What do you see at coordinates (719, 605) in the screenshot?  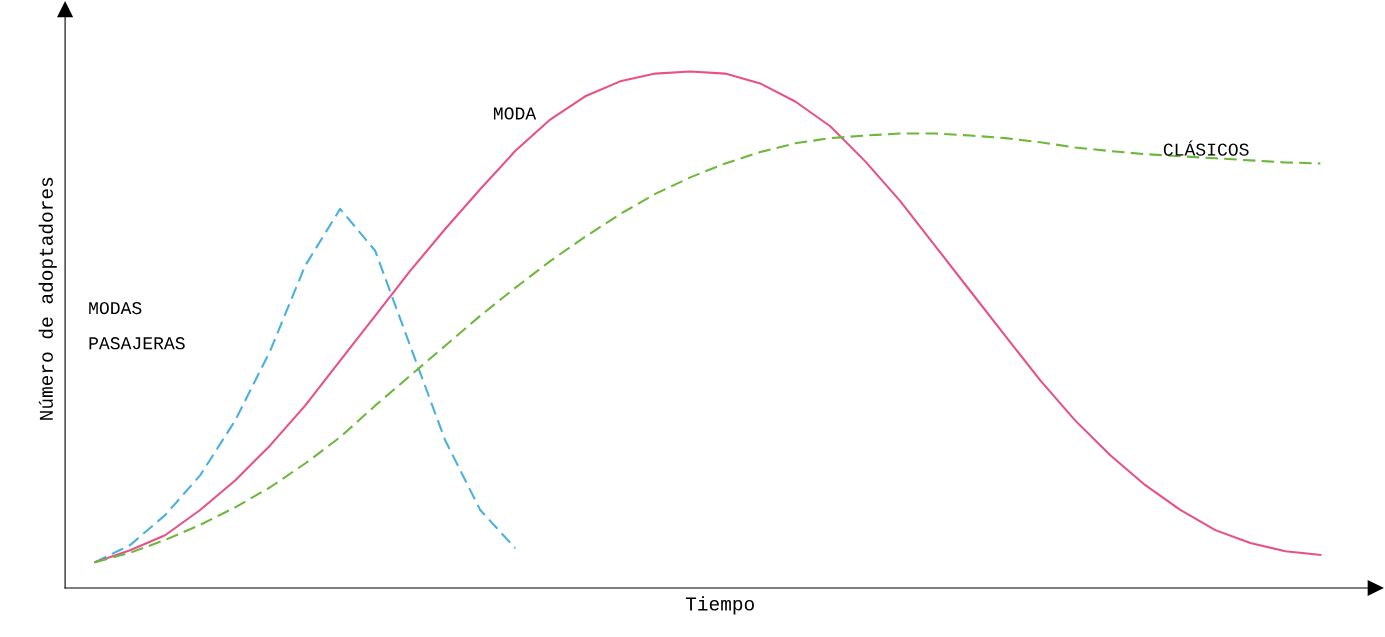 I see `x-axis-title: Tiempo` at bounding box center [719, 605].